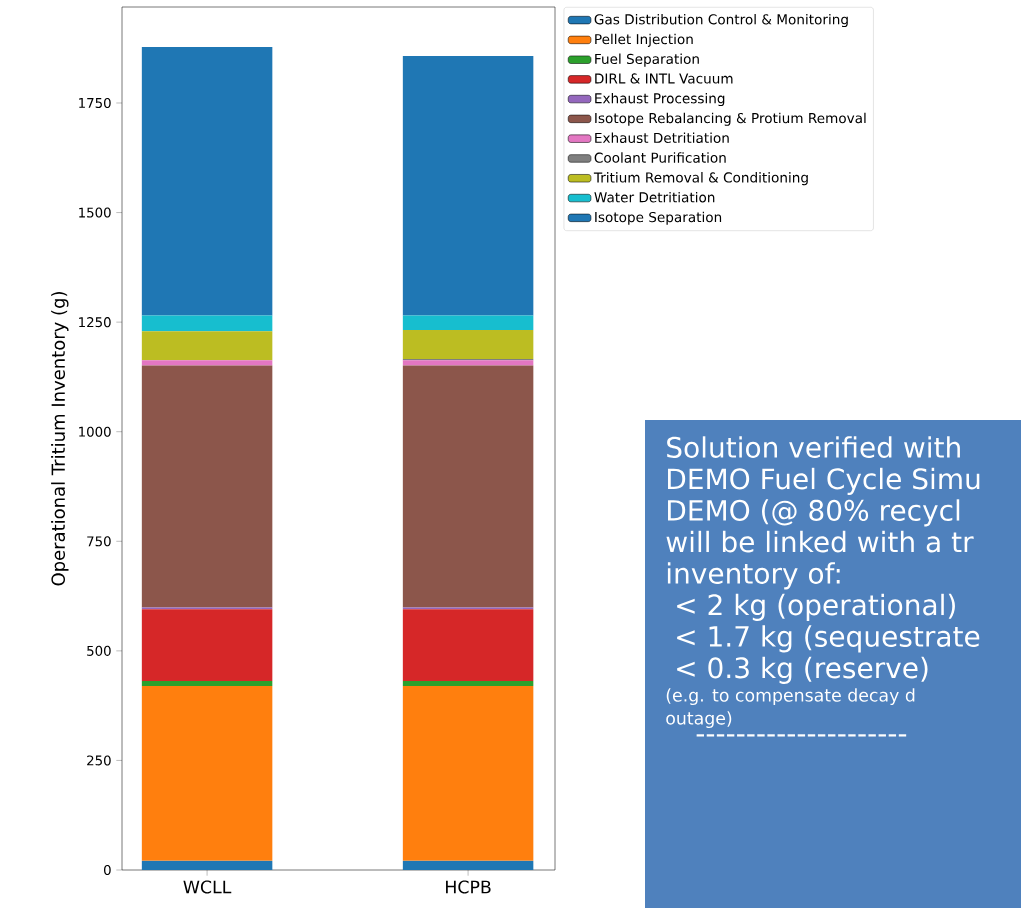 This screenshot has width=1021, height=908. Describe the element at coordinates (721, 20) in the screenshot. I see `legend-label: Gas Distribution Control & Monitoring` at that location.